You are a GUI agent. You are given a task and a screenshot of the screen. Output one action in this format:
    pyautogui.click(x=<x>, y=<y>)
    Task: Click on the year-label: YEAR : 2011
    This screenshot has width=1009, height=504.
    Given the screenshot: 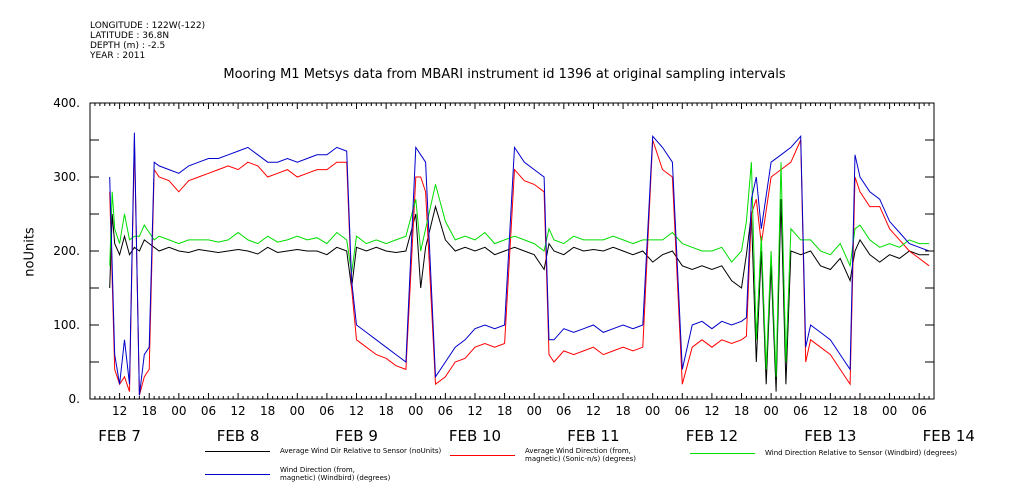 What is the action you would take?
    pyautogui.click(x=118, y=56)
    